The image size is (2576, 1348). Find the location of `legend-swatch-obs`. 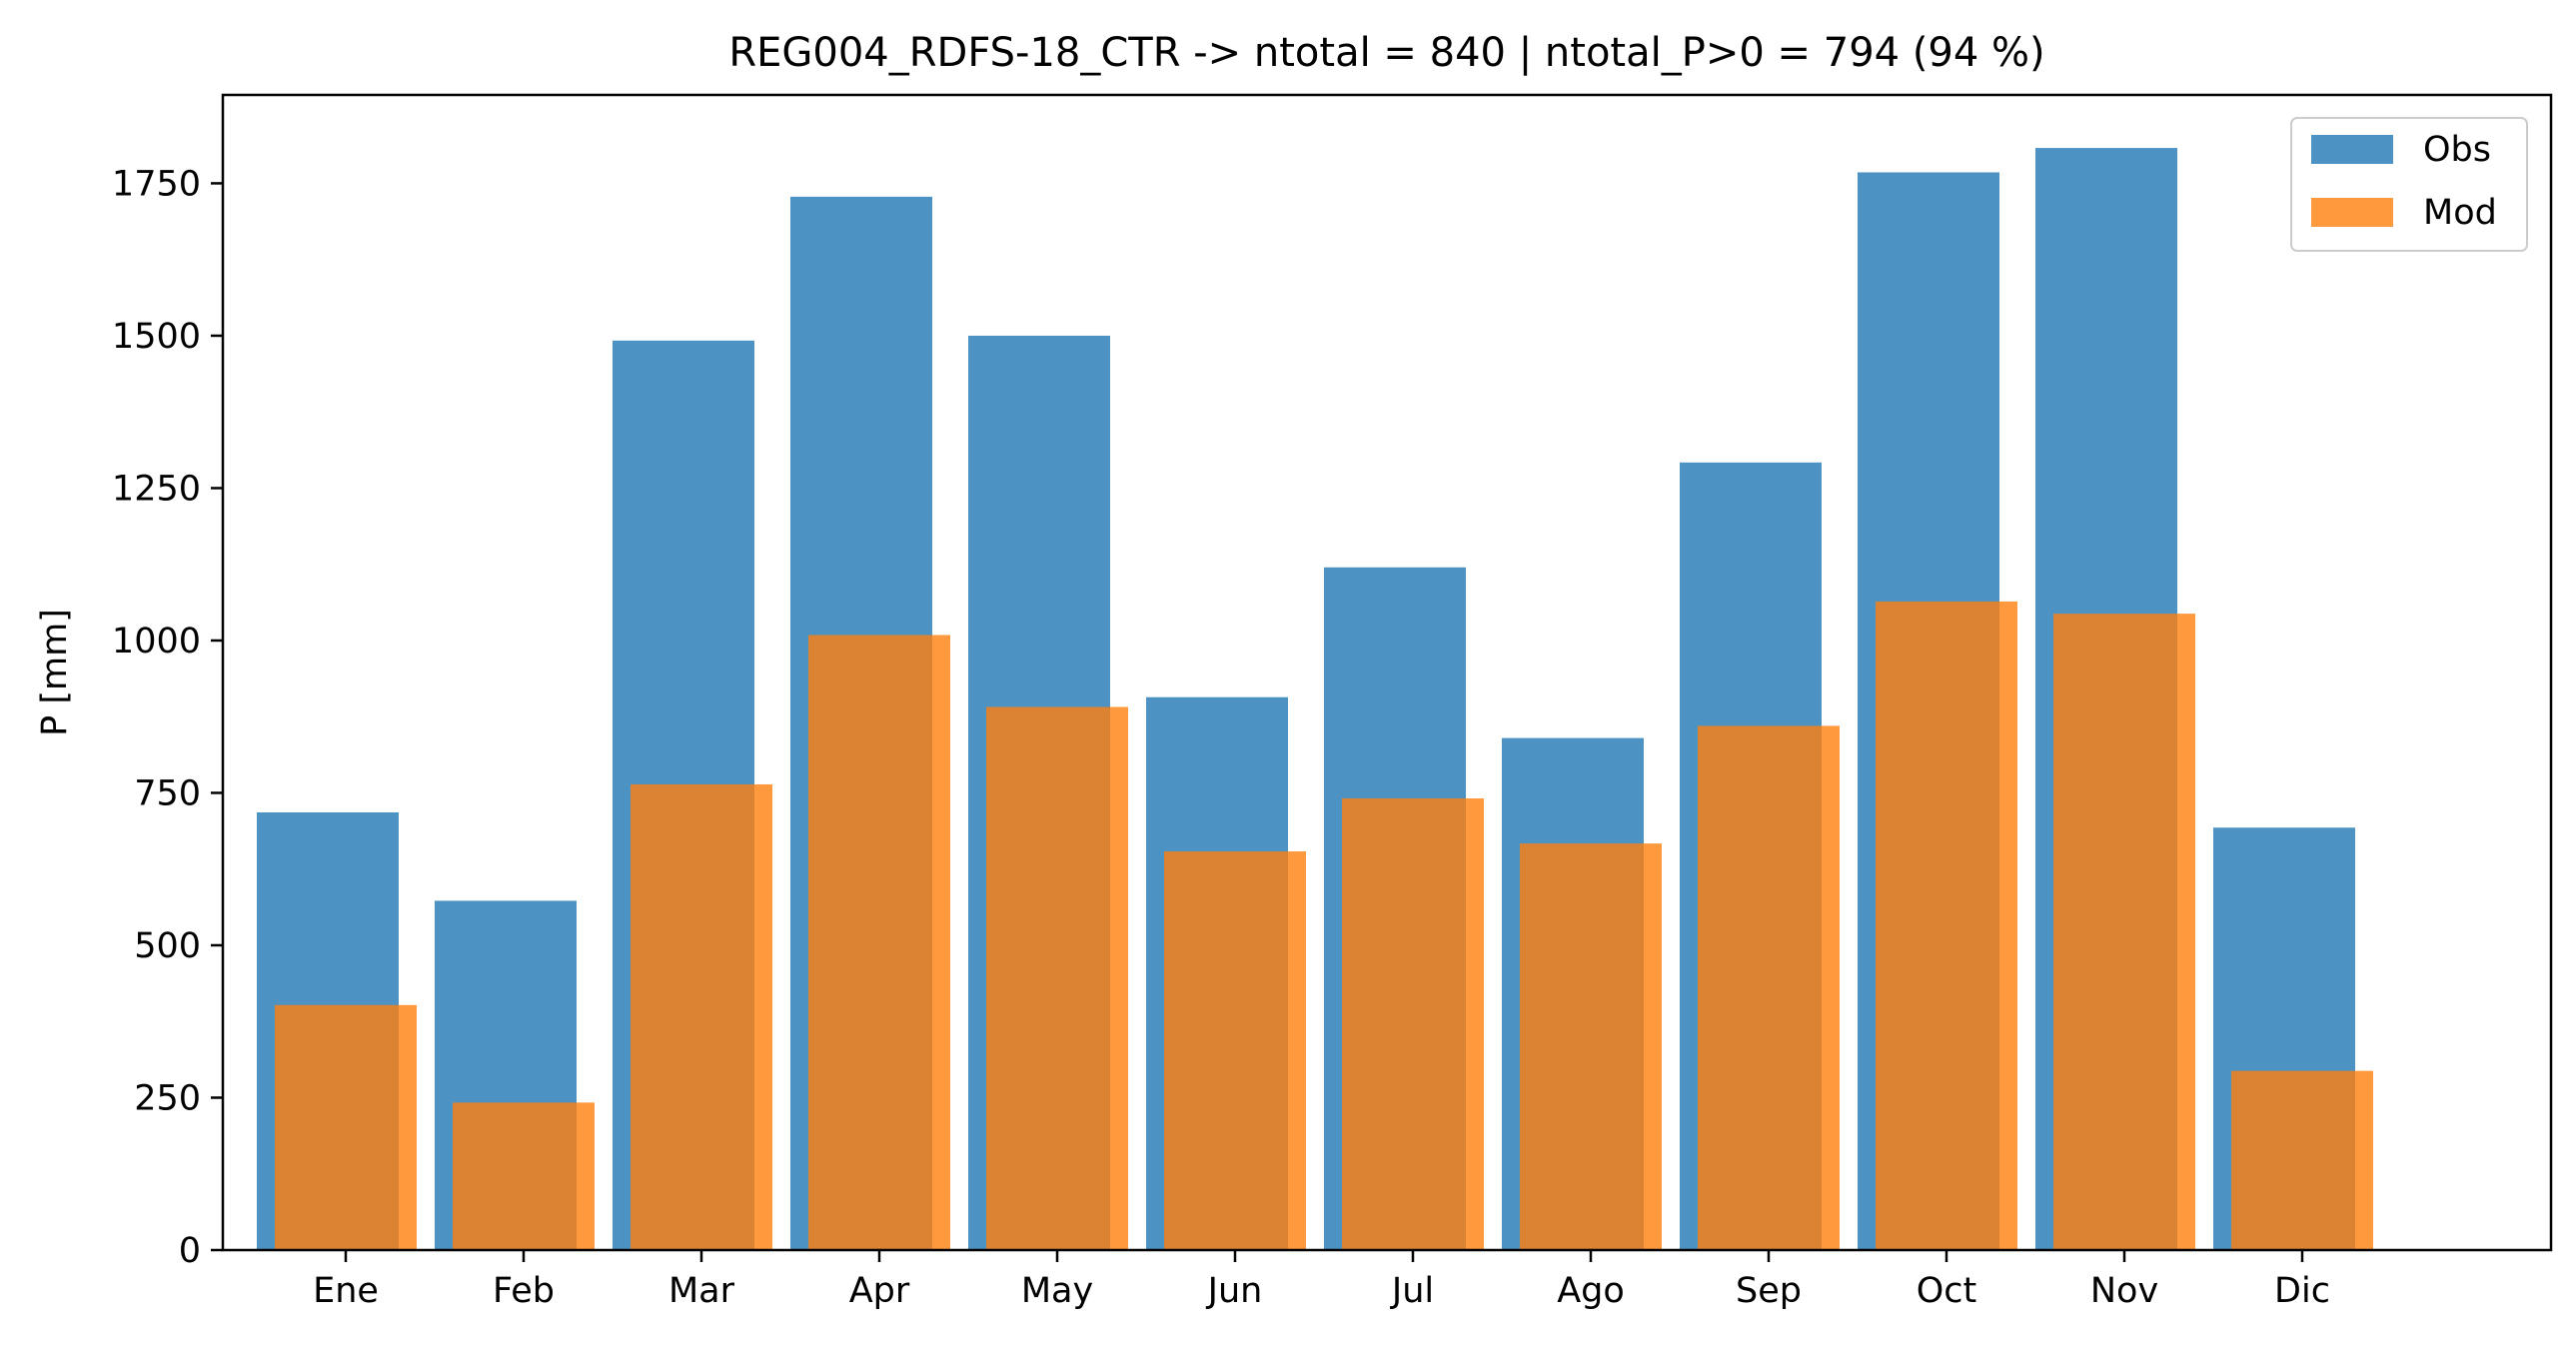

legend-swatch-obs is located at coordinates (2352, 149).